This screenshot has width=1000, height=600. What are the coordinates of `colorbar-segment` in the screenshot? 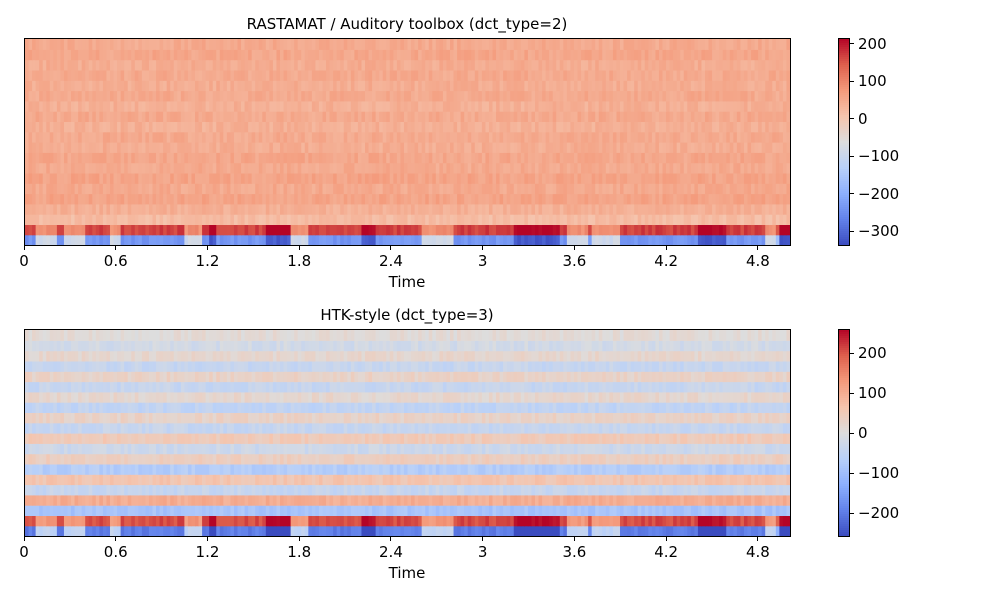 It's located at (844, 44).